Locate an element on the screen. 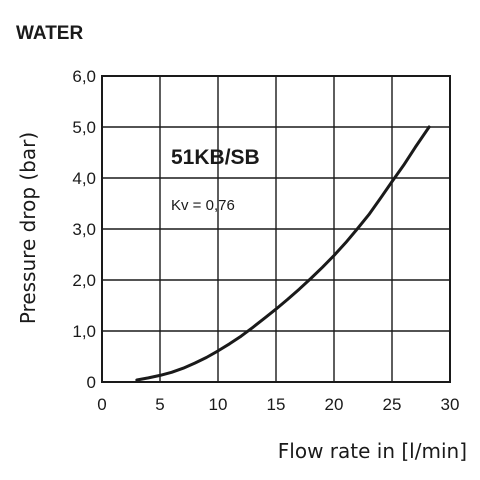 Image resolution: width=480 pixels, height=480 pixels. y-tick-label: 5,0 is located at coordinates (84, 127).